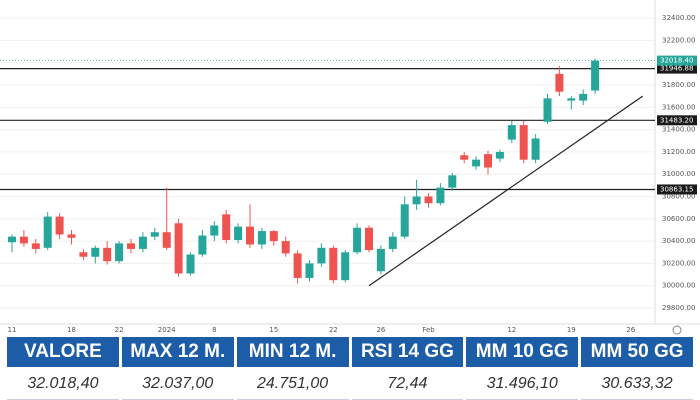 The height and width of the screenshot is (400, 700). I want to click on table-value: 32.018,40, so click(63, 384).